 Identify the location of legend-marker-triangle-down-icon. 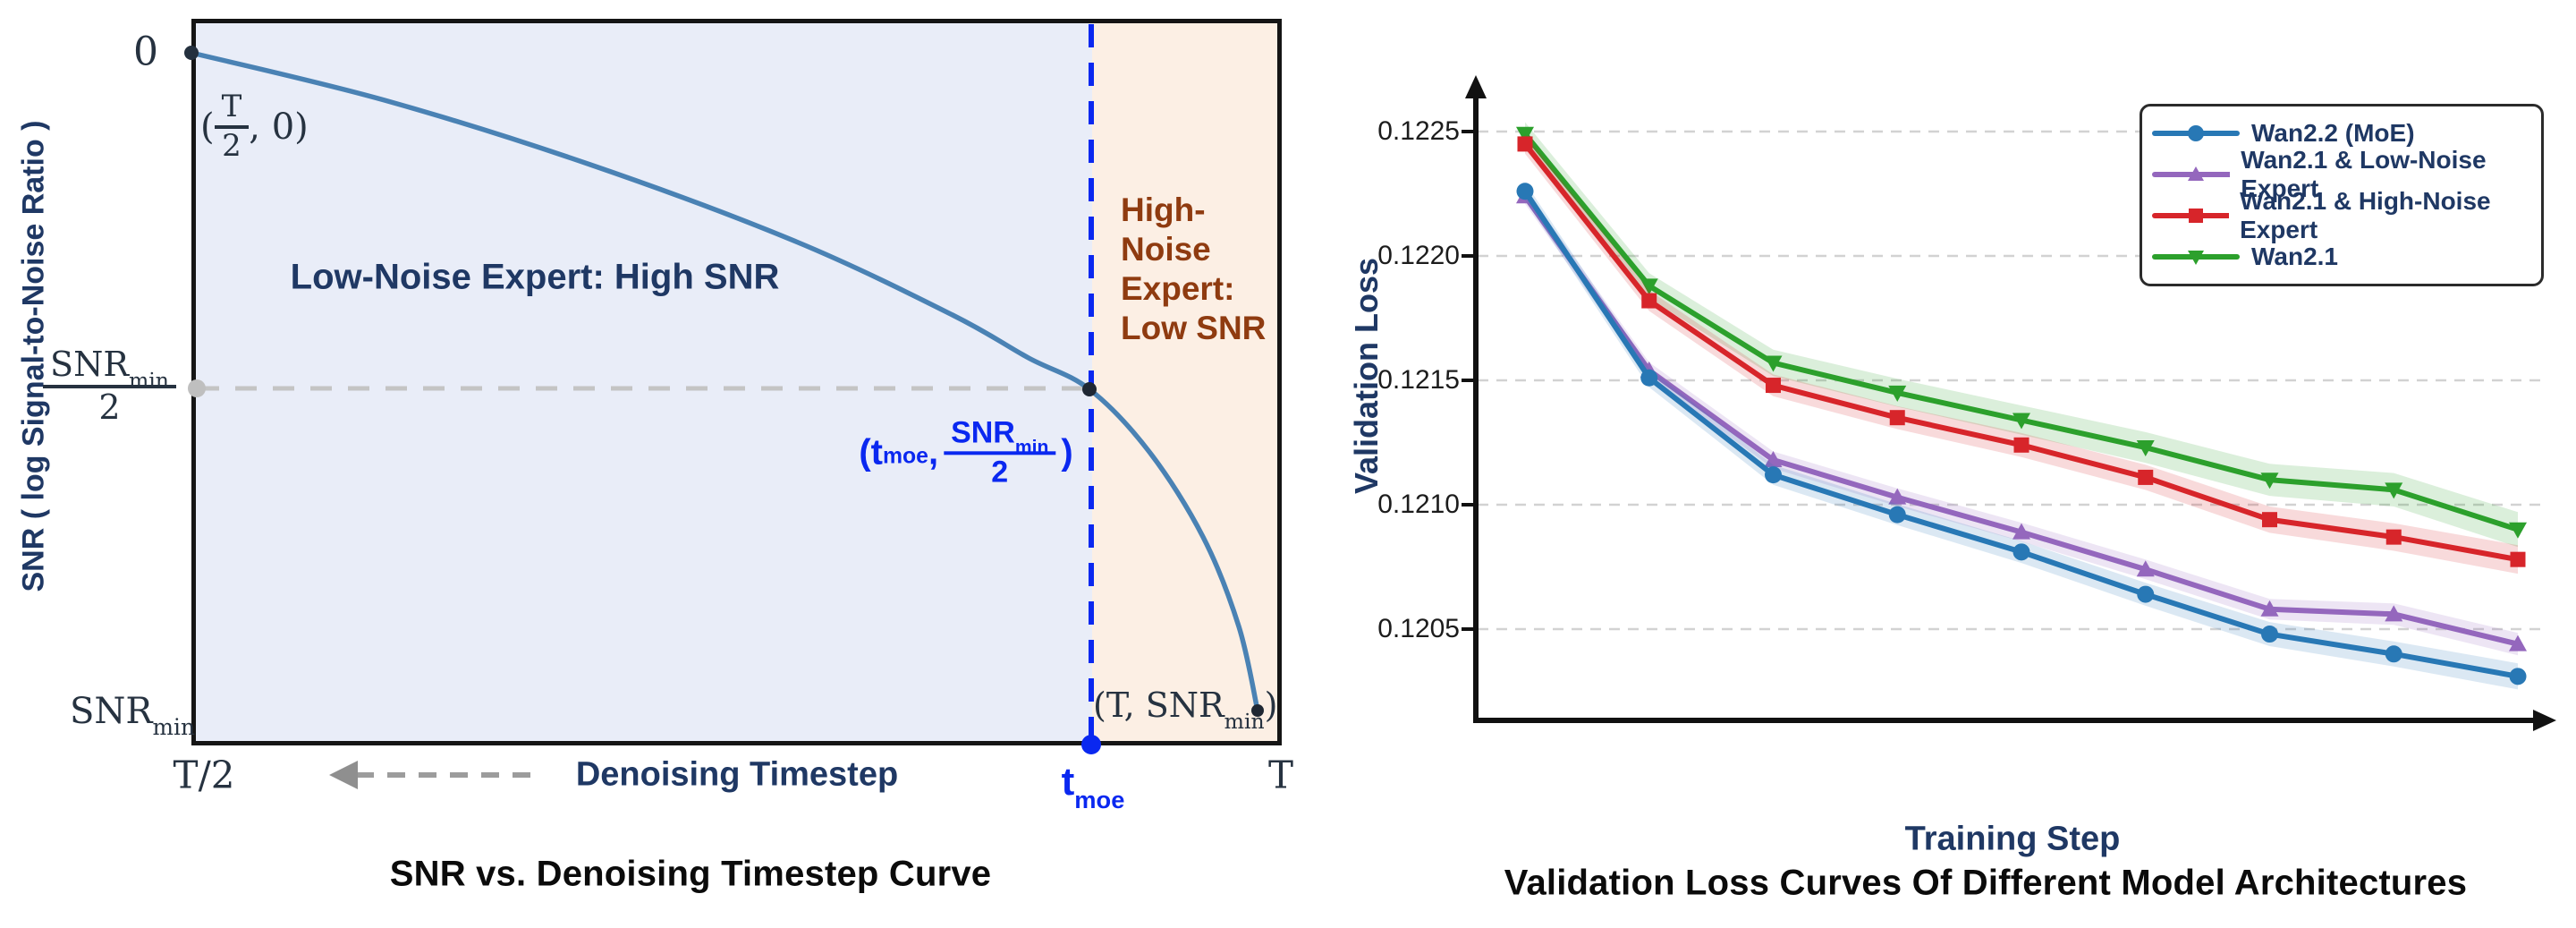
(2196, 258).